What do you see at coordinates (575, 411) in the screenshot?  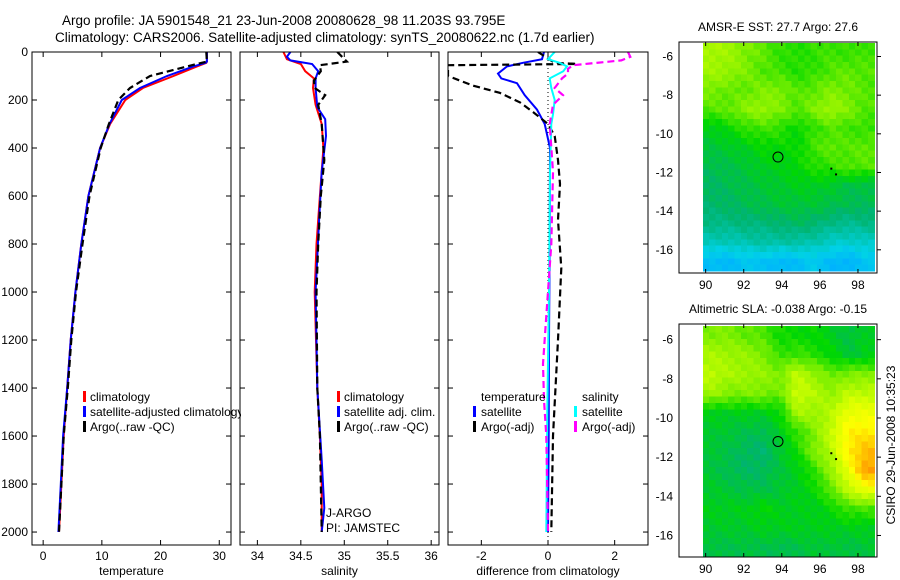 I see `legend-swatch` at bounding box center [575, 411].